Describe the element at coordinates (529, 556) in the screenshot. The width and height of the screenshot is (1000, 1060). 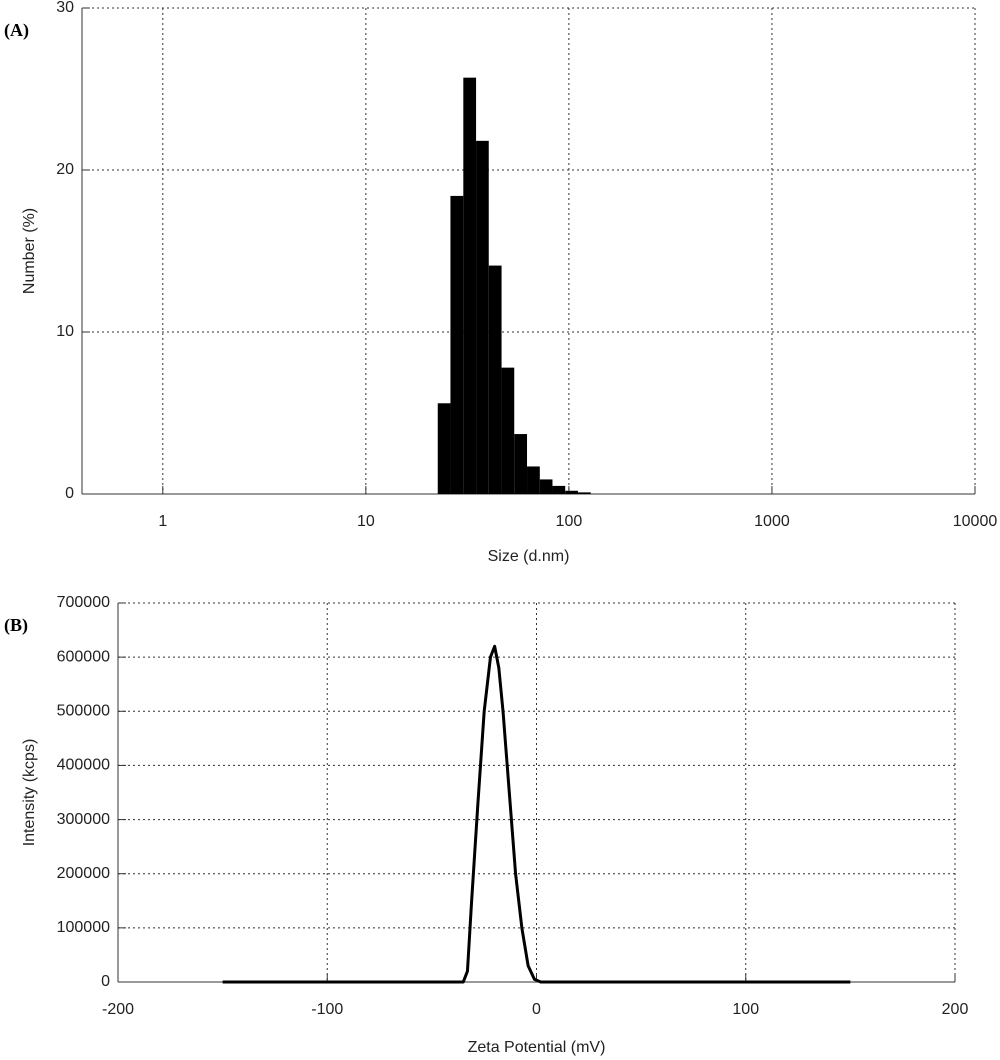
I see `x-axis-title: Size (d.nm)` at that location.